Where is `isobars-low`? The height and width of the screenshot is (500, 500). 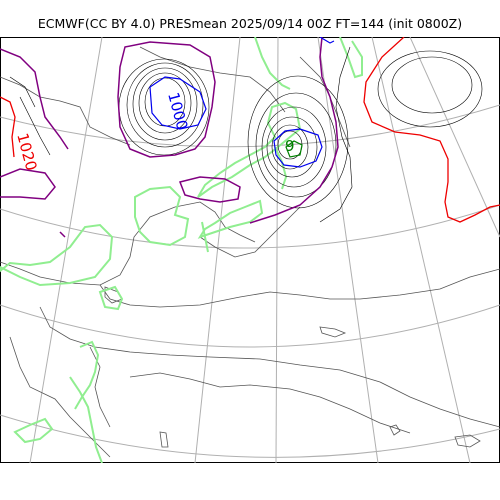 isobars-low is located at coordinates (242, 102).